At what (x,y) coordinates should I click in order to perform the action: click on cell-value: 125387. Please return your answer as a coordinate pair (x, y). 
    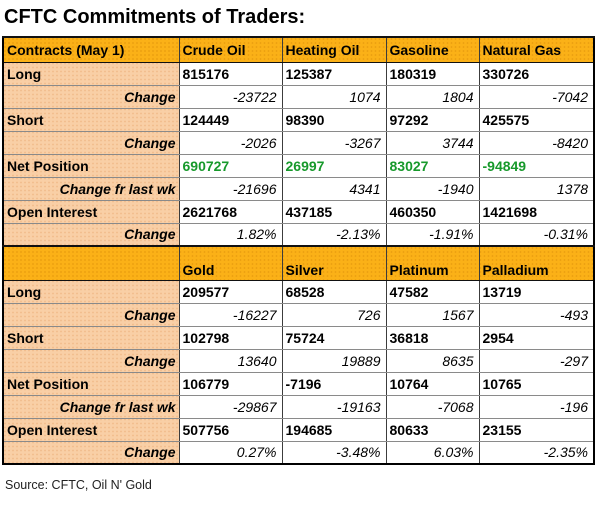
    Looking at the image, I should click on (334, 73).